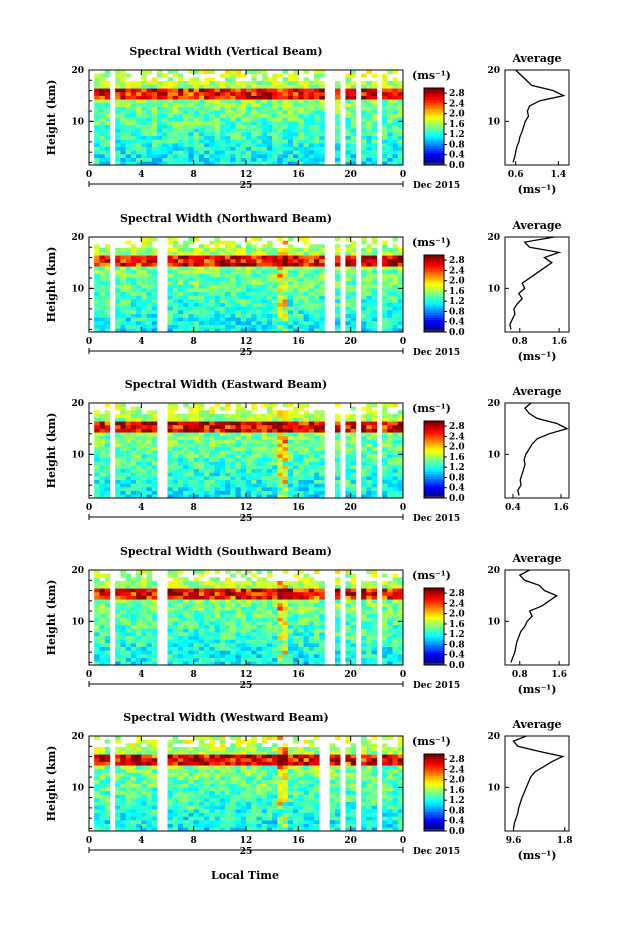 The height and width of the screenshot is (929, 623). I want to click on x-tick-label: 4, so click(141, 342).